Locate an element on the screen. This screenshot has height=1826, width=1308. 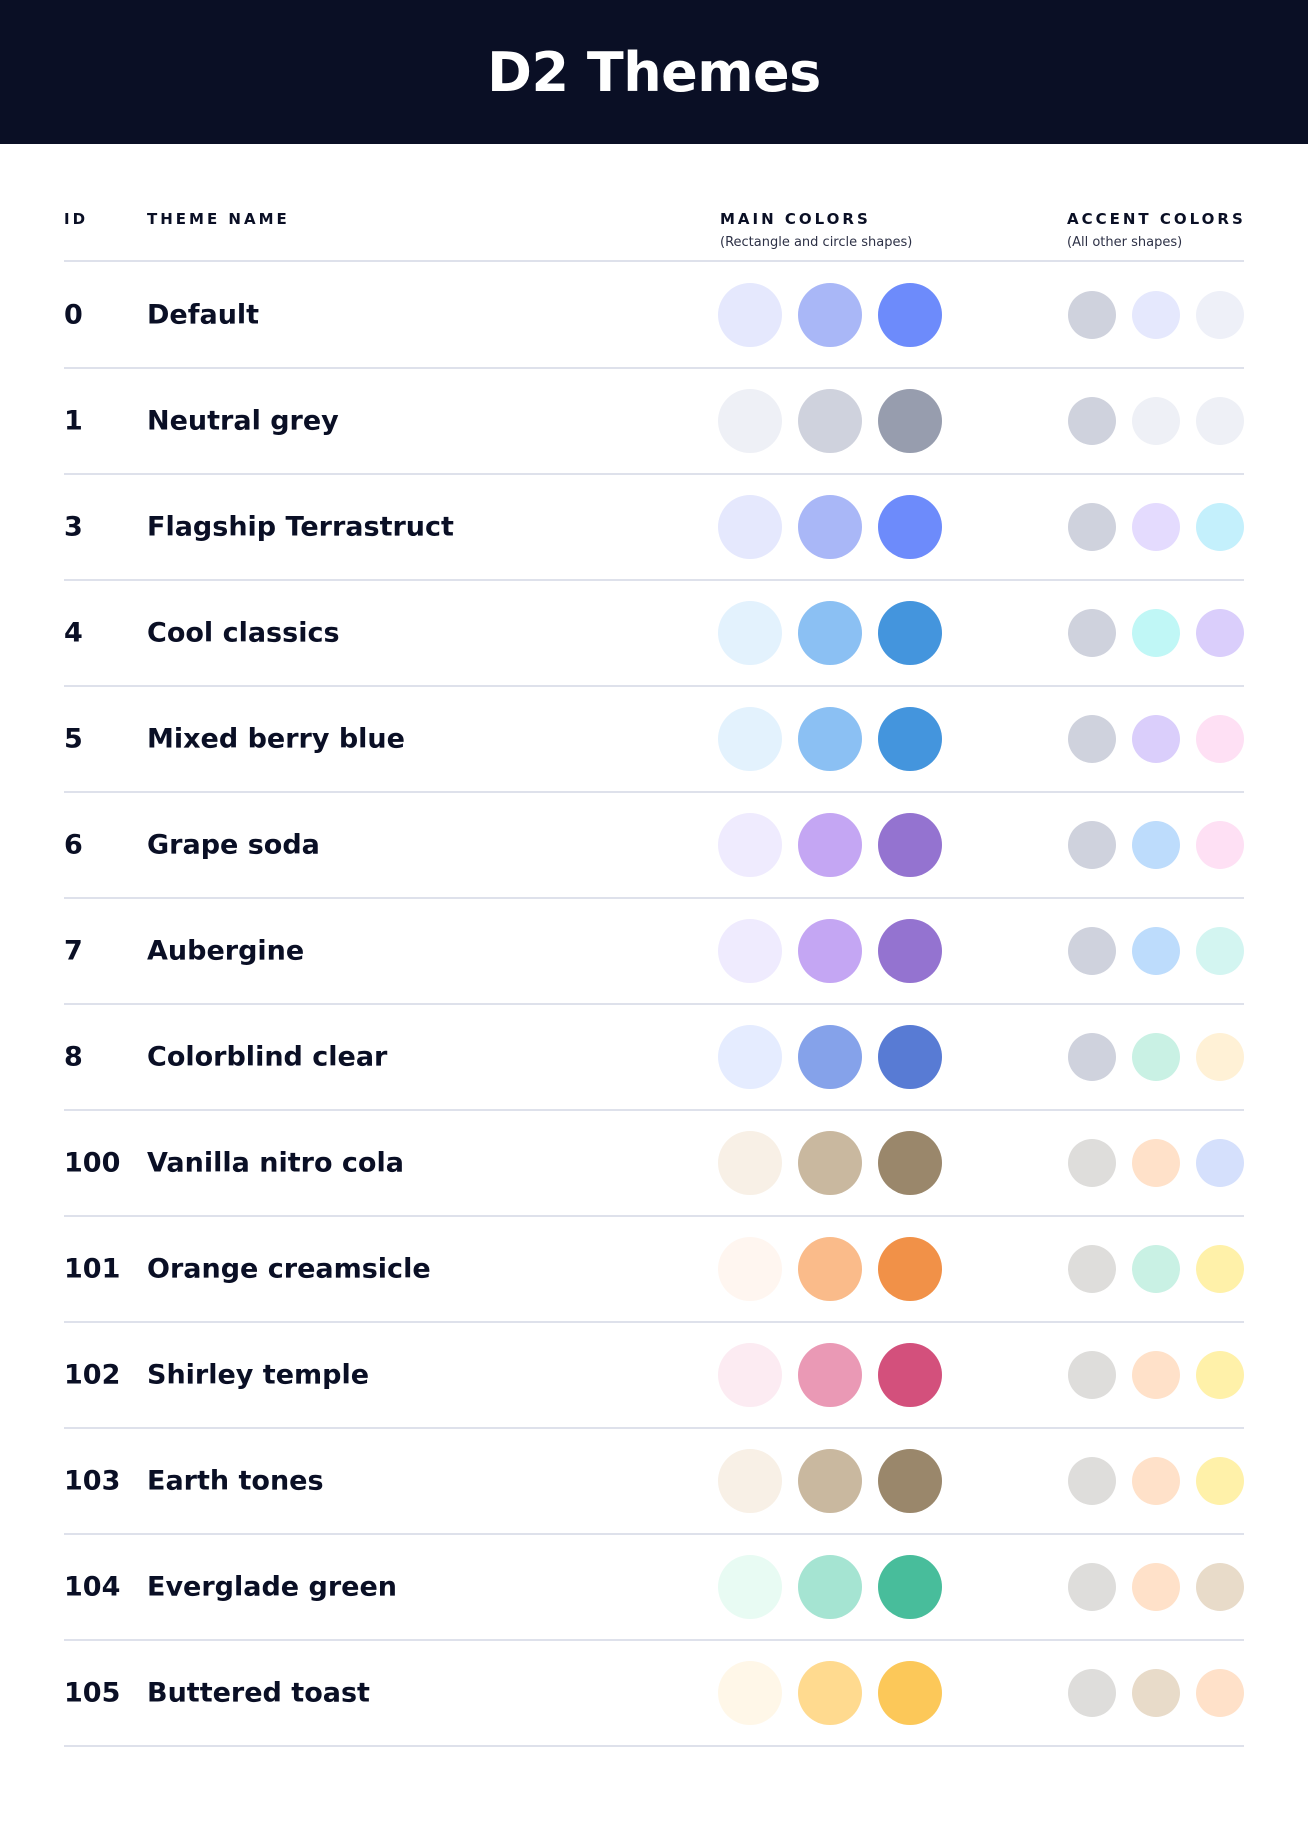
theme-row: 100 Vanilla nitro cola is located at coordinates (654, 1163).